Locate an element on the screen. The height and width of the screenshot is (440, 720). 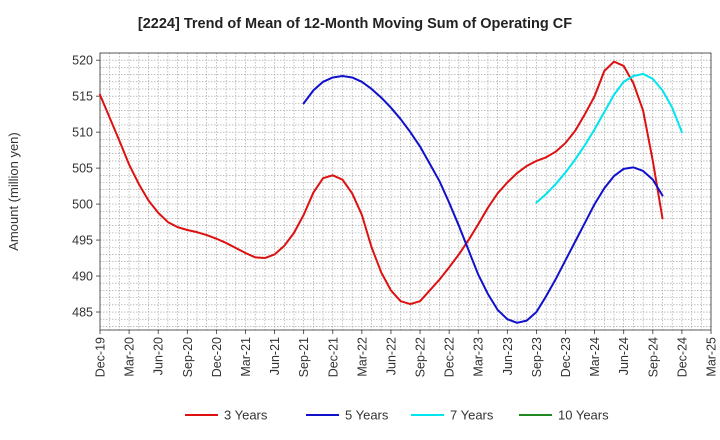
x-tick-label: Dec-21 is located at coordinates (333, 357).